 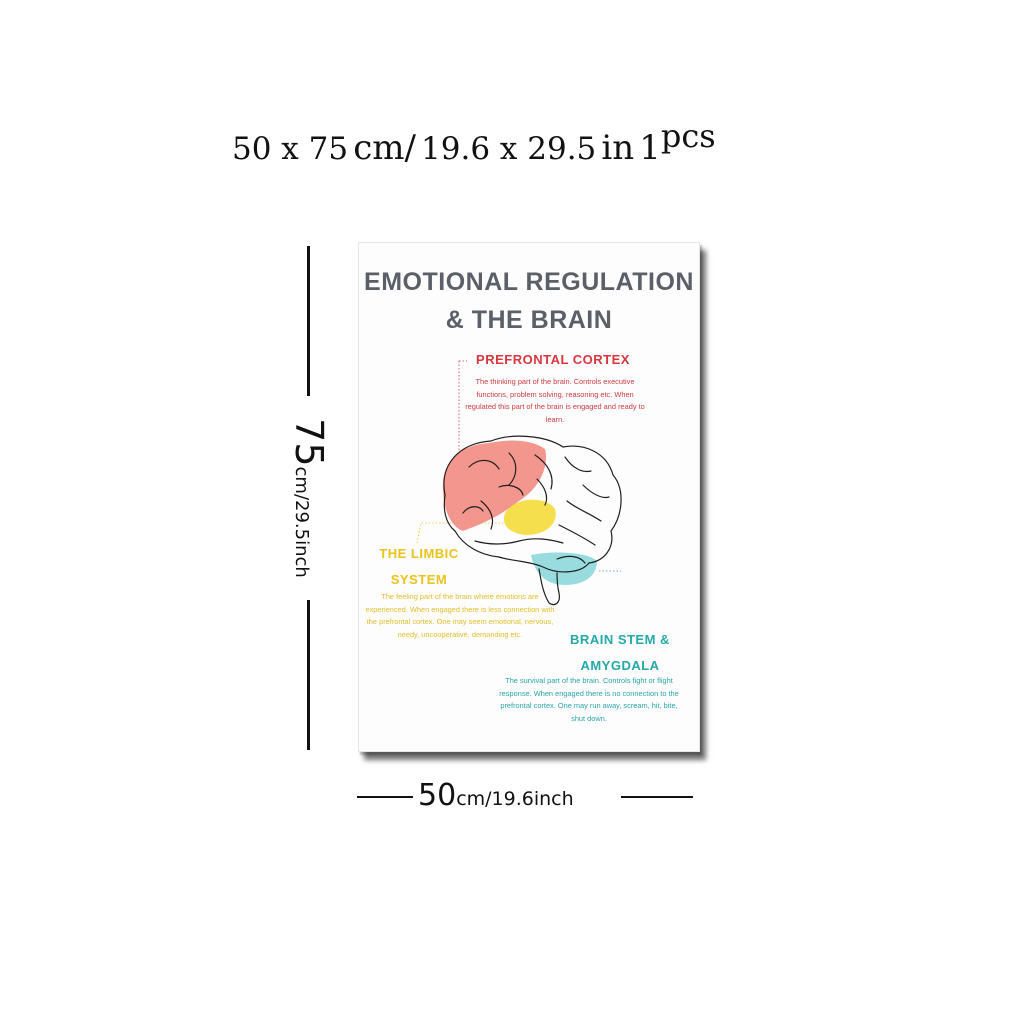 What do you see at coordinates (688, 136) in the screenshot?
I see `caption-quantity-unit: pcs` at bounding box center [688, 136].